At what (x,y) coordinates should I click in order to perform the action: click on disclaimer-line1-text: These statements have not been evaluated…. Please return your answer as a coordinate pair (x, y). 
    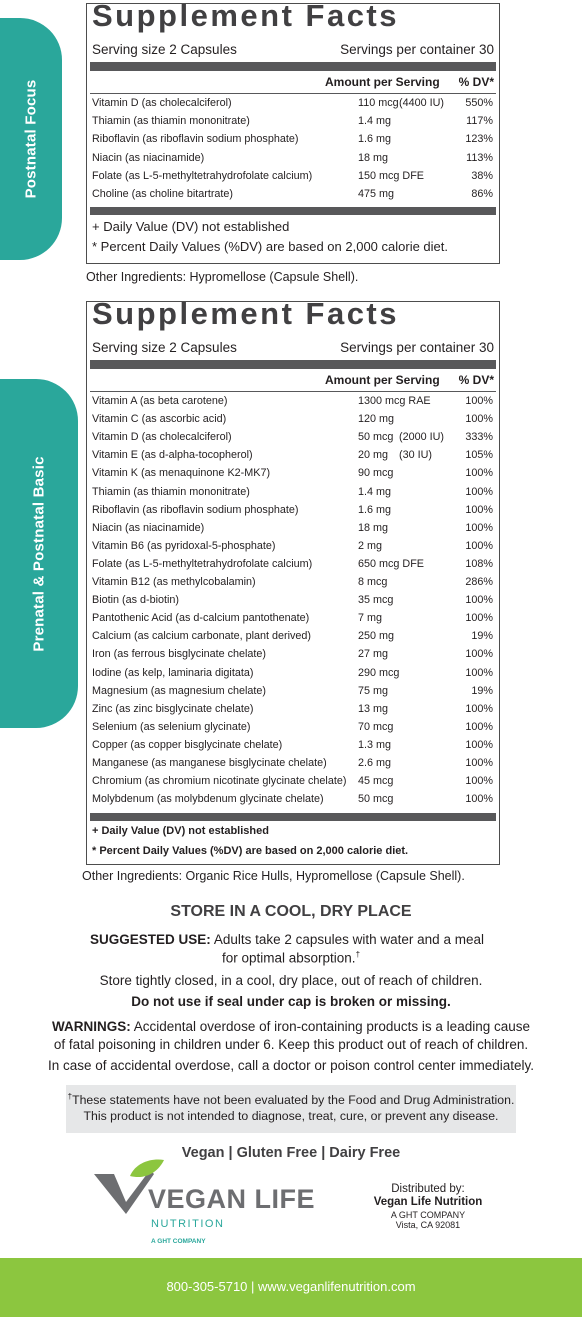
    Looking at the image, I should click on (293, 1100).